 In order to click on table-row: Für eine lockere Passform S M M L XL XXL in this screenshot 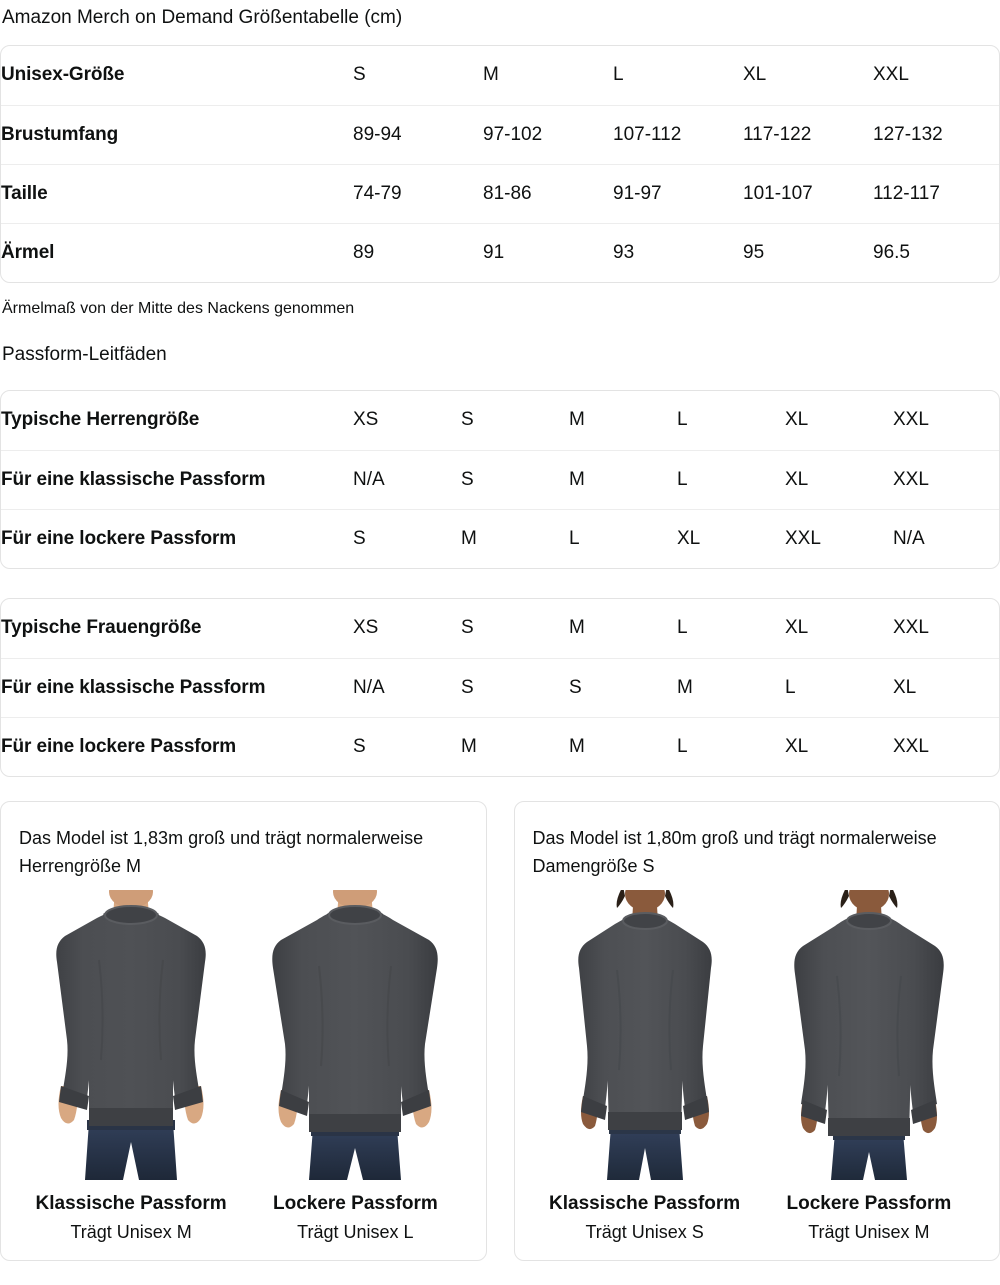, I will do `click(500, 746)`.